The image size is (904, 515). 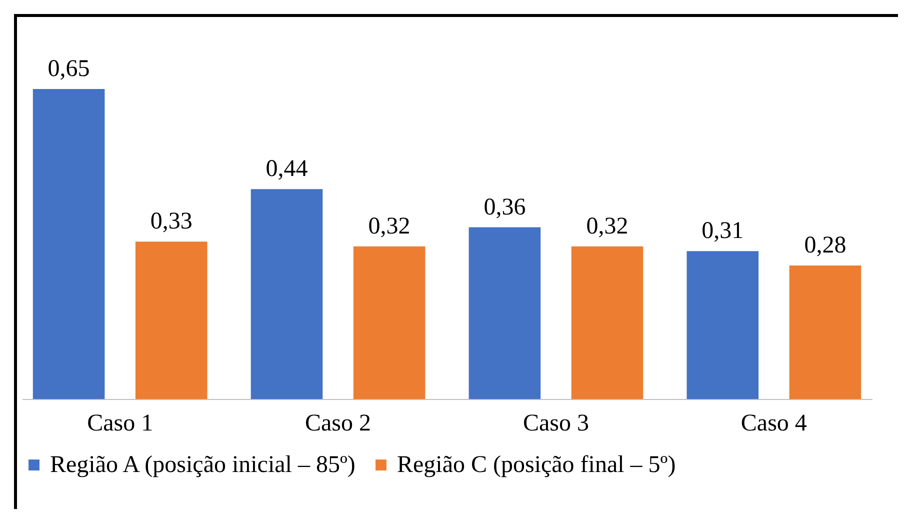 What do you see at coordinates (825, 245) in the screenshot?
I see `data-label: 0,28` at bounding box center [825, 245].